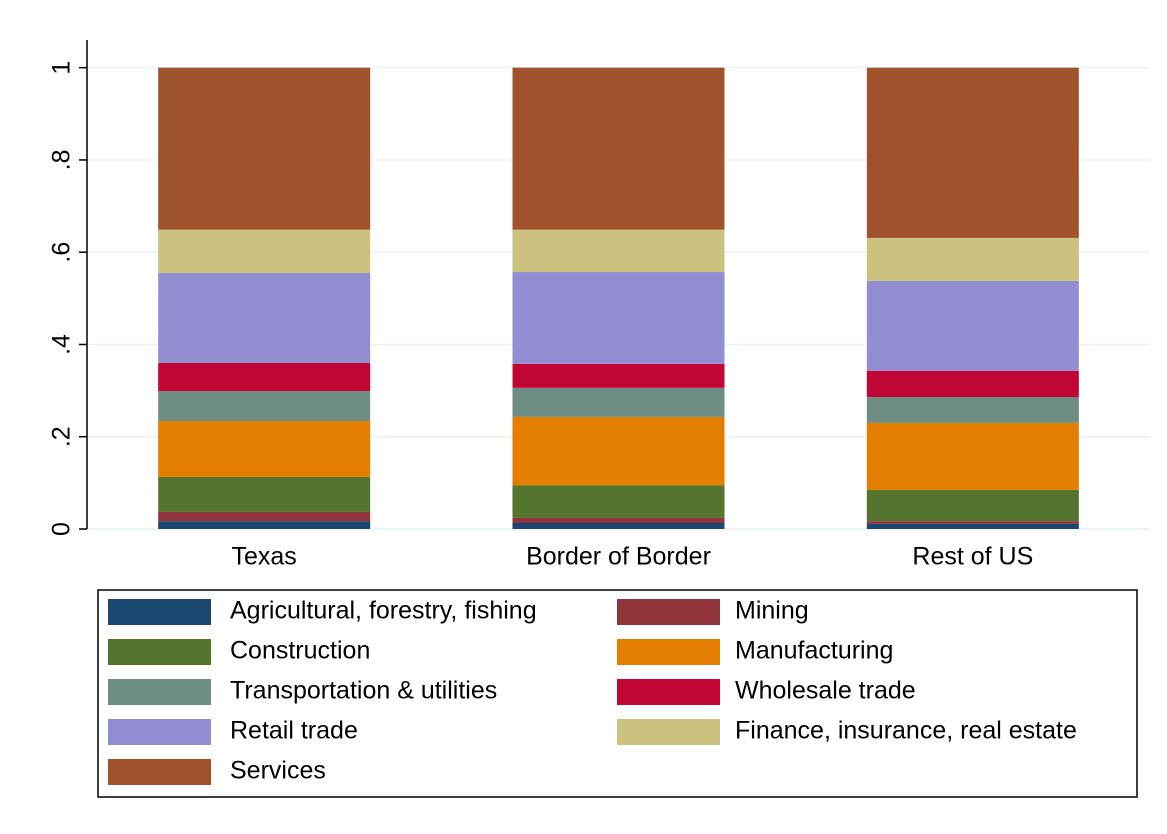 Image resolution: width=1167 pixels, height=834 pixels. I want to click on x-tick-label: Rest of US, so click(972, 557).